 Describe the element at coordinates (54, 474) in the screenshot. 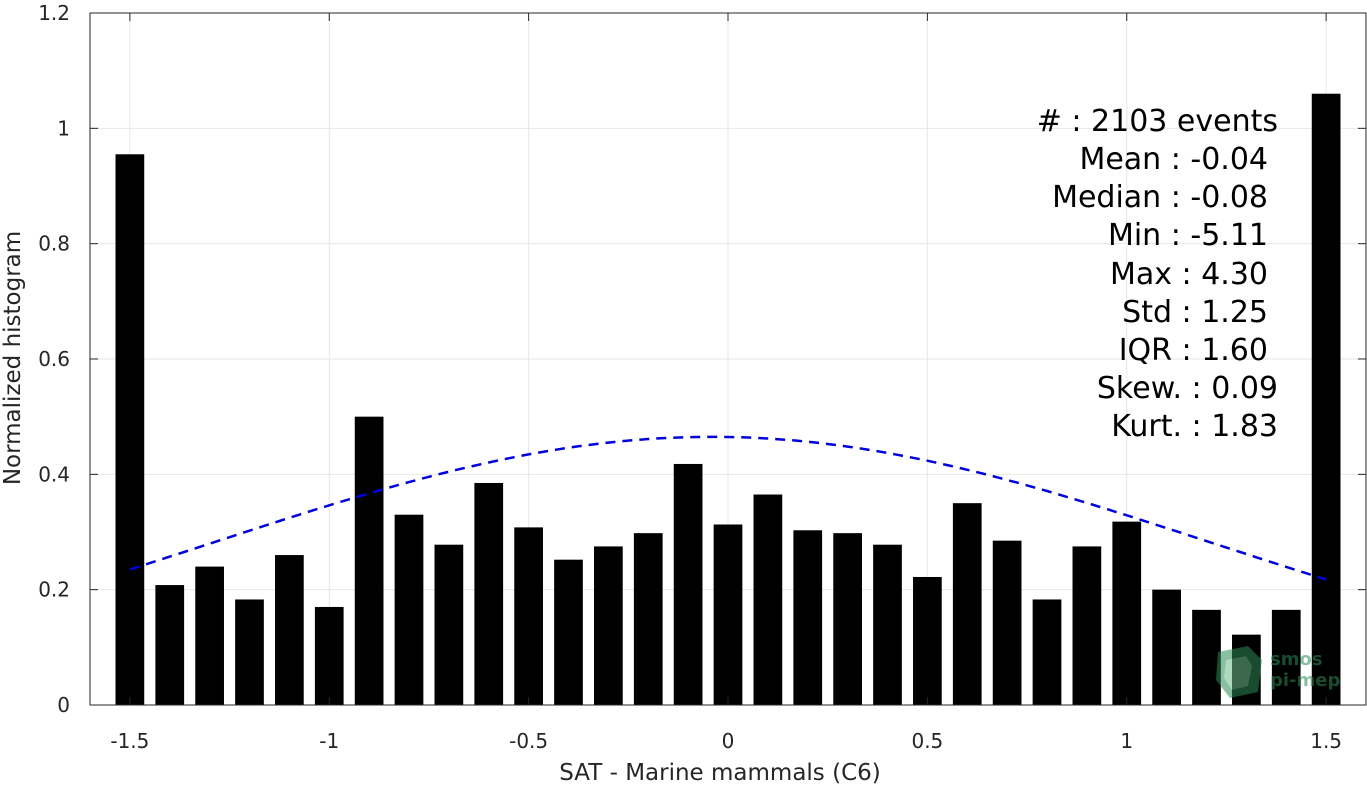

I see `y-tick-label: 0.4` at that location.